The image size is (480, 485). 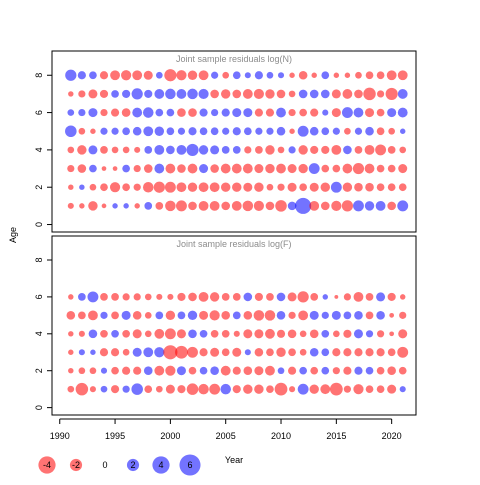 What do you see at coordinates (115, 436) in the screenshot?
I see `x-tick-label: 1995` at bounding box center [115, 436].